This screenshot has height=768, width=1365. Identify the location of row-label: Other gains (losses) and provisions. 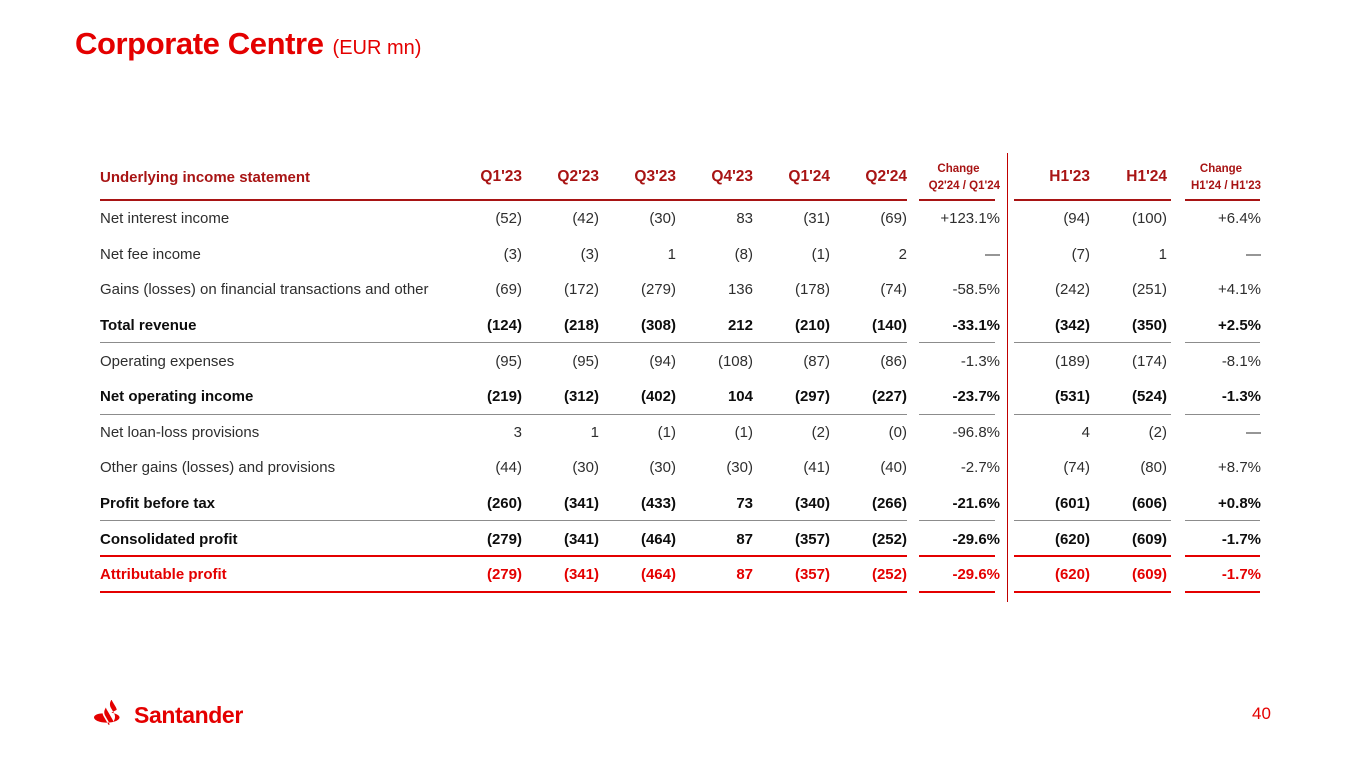
(218, 468).